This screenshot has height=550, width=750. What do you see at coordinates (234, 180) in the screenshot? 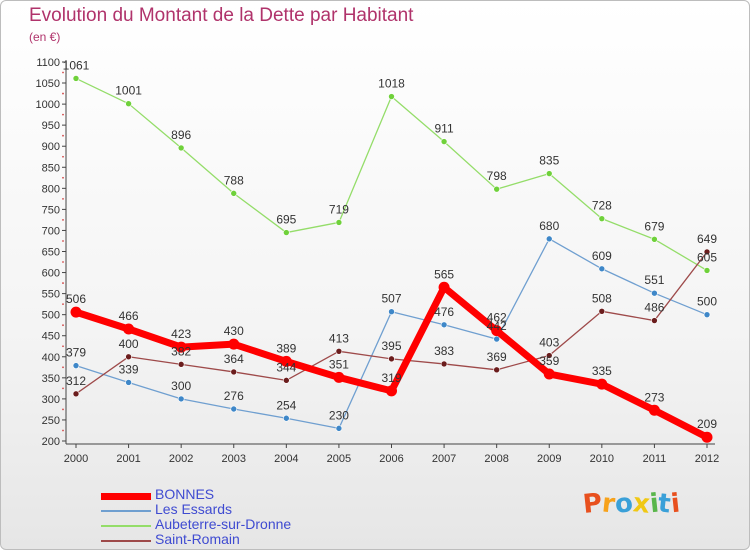
I see `data-label: 788` at bounding box center [234, 180].